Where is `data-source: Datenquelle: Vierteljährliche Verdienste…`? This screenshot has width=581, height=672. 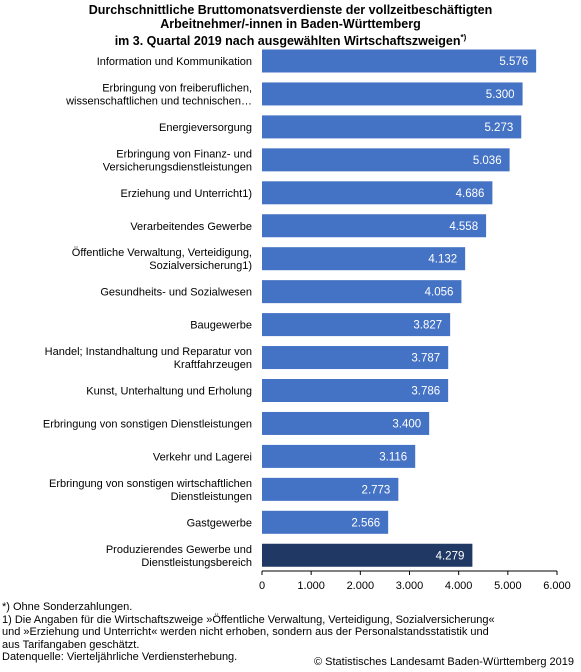 data-source: Datenquelle: Vierteljährliche Verdienste… is located at coordinates (120, 657).